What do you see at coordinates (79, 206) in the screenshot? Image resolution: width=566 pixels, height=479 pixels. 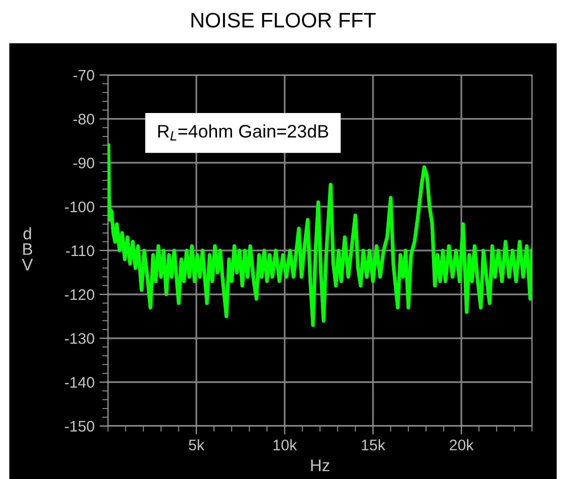 I see `y-tick-label: -100` at bounding box center [79, 206].